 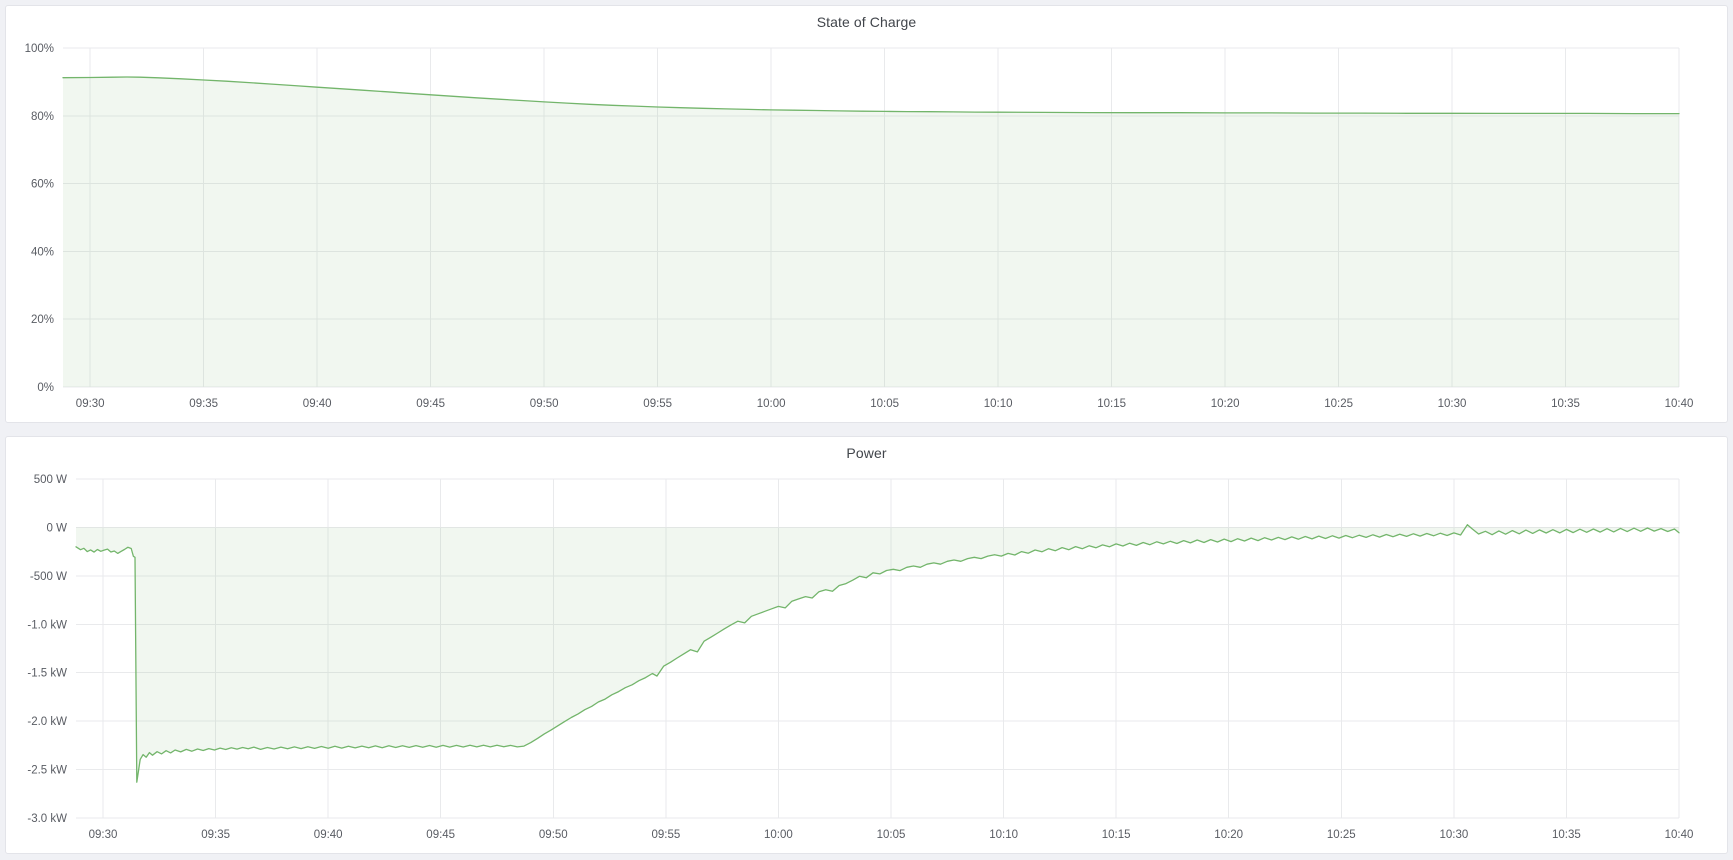 I want to click on y-tick-label: 0 W, so click(x=57, y=528).